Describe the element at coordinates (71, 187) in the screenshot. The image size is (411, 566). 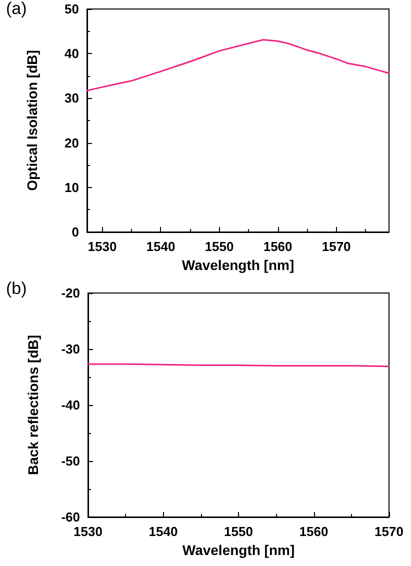
I see `y-tick-label: 10` at that location.